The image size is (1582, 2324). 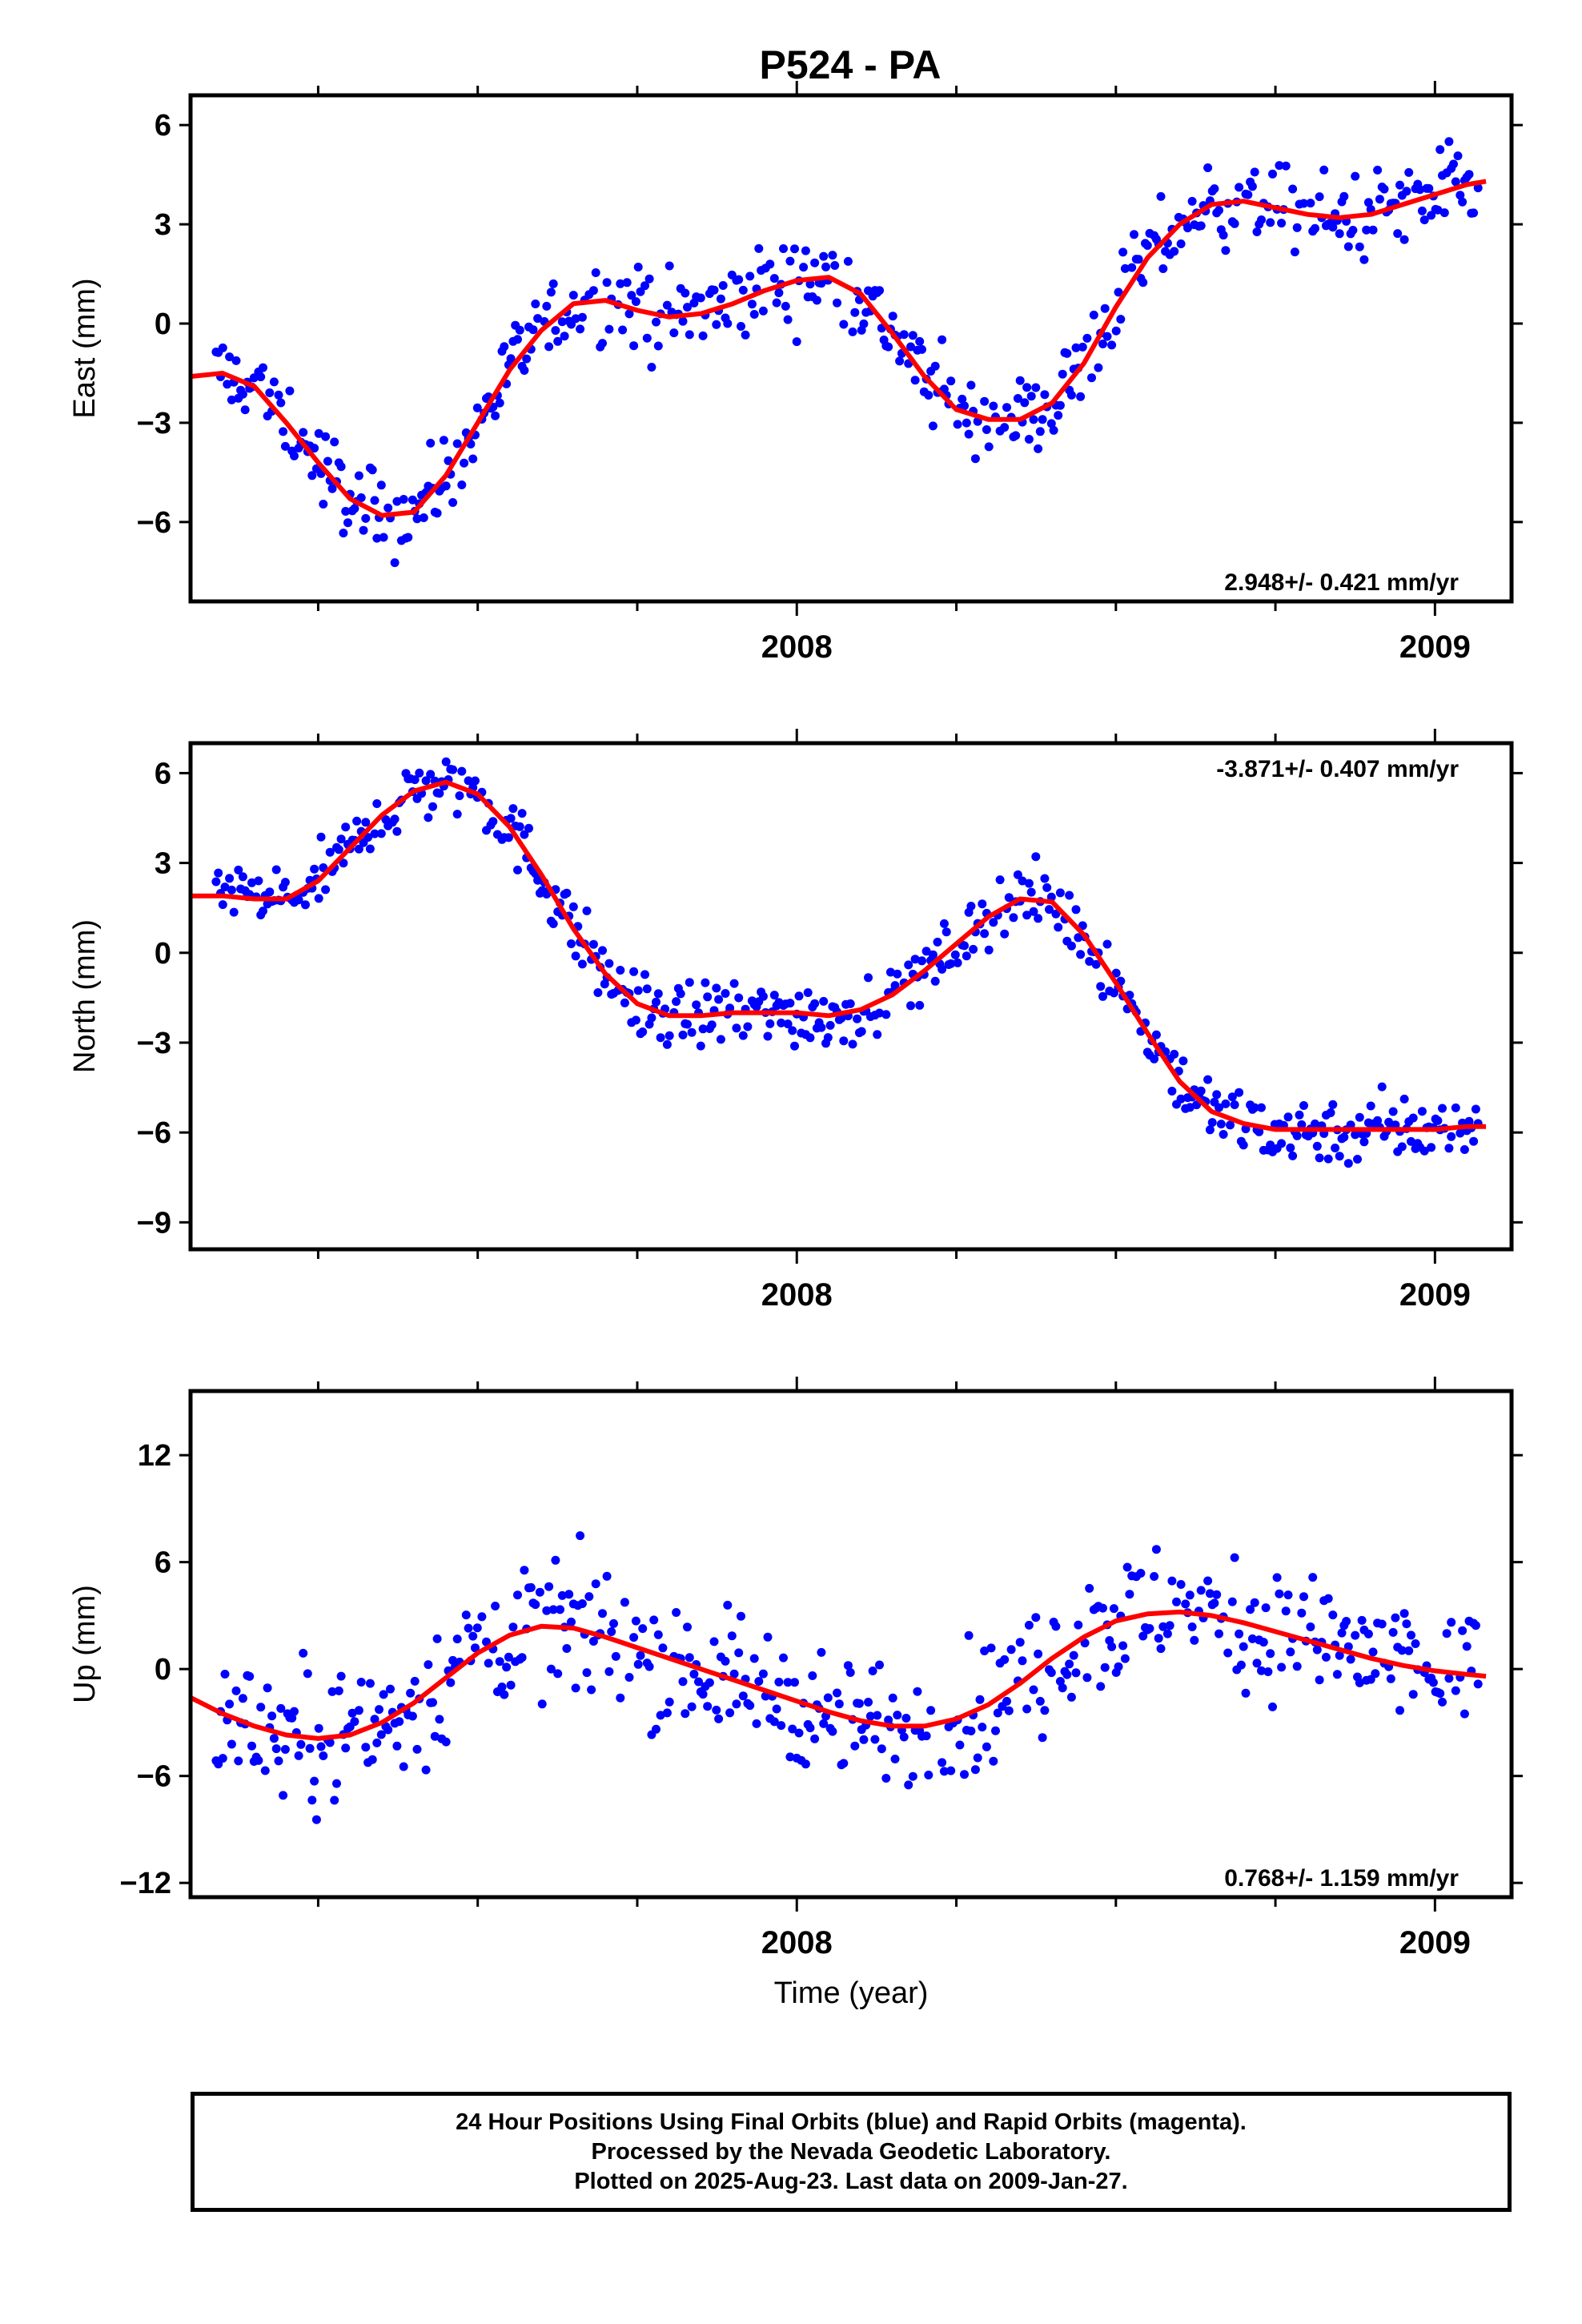 What do you see at coordinates (1435, 1295) in the screenshot?
I see `north-x-tick-label: 2009` at bounding box center [1435, 1295].